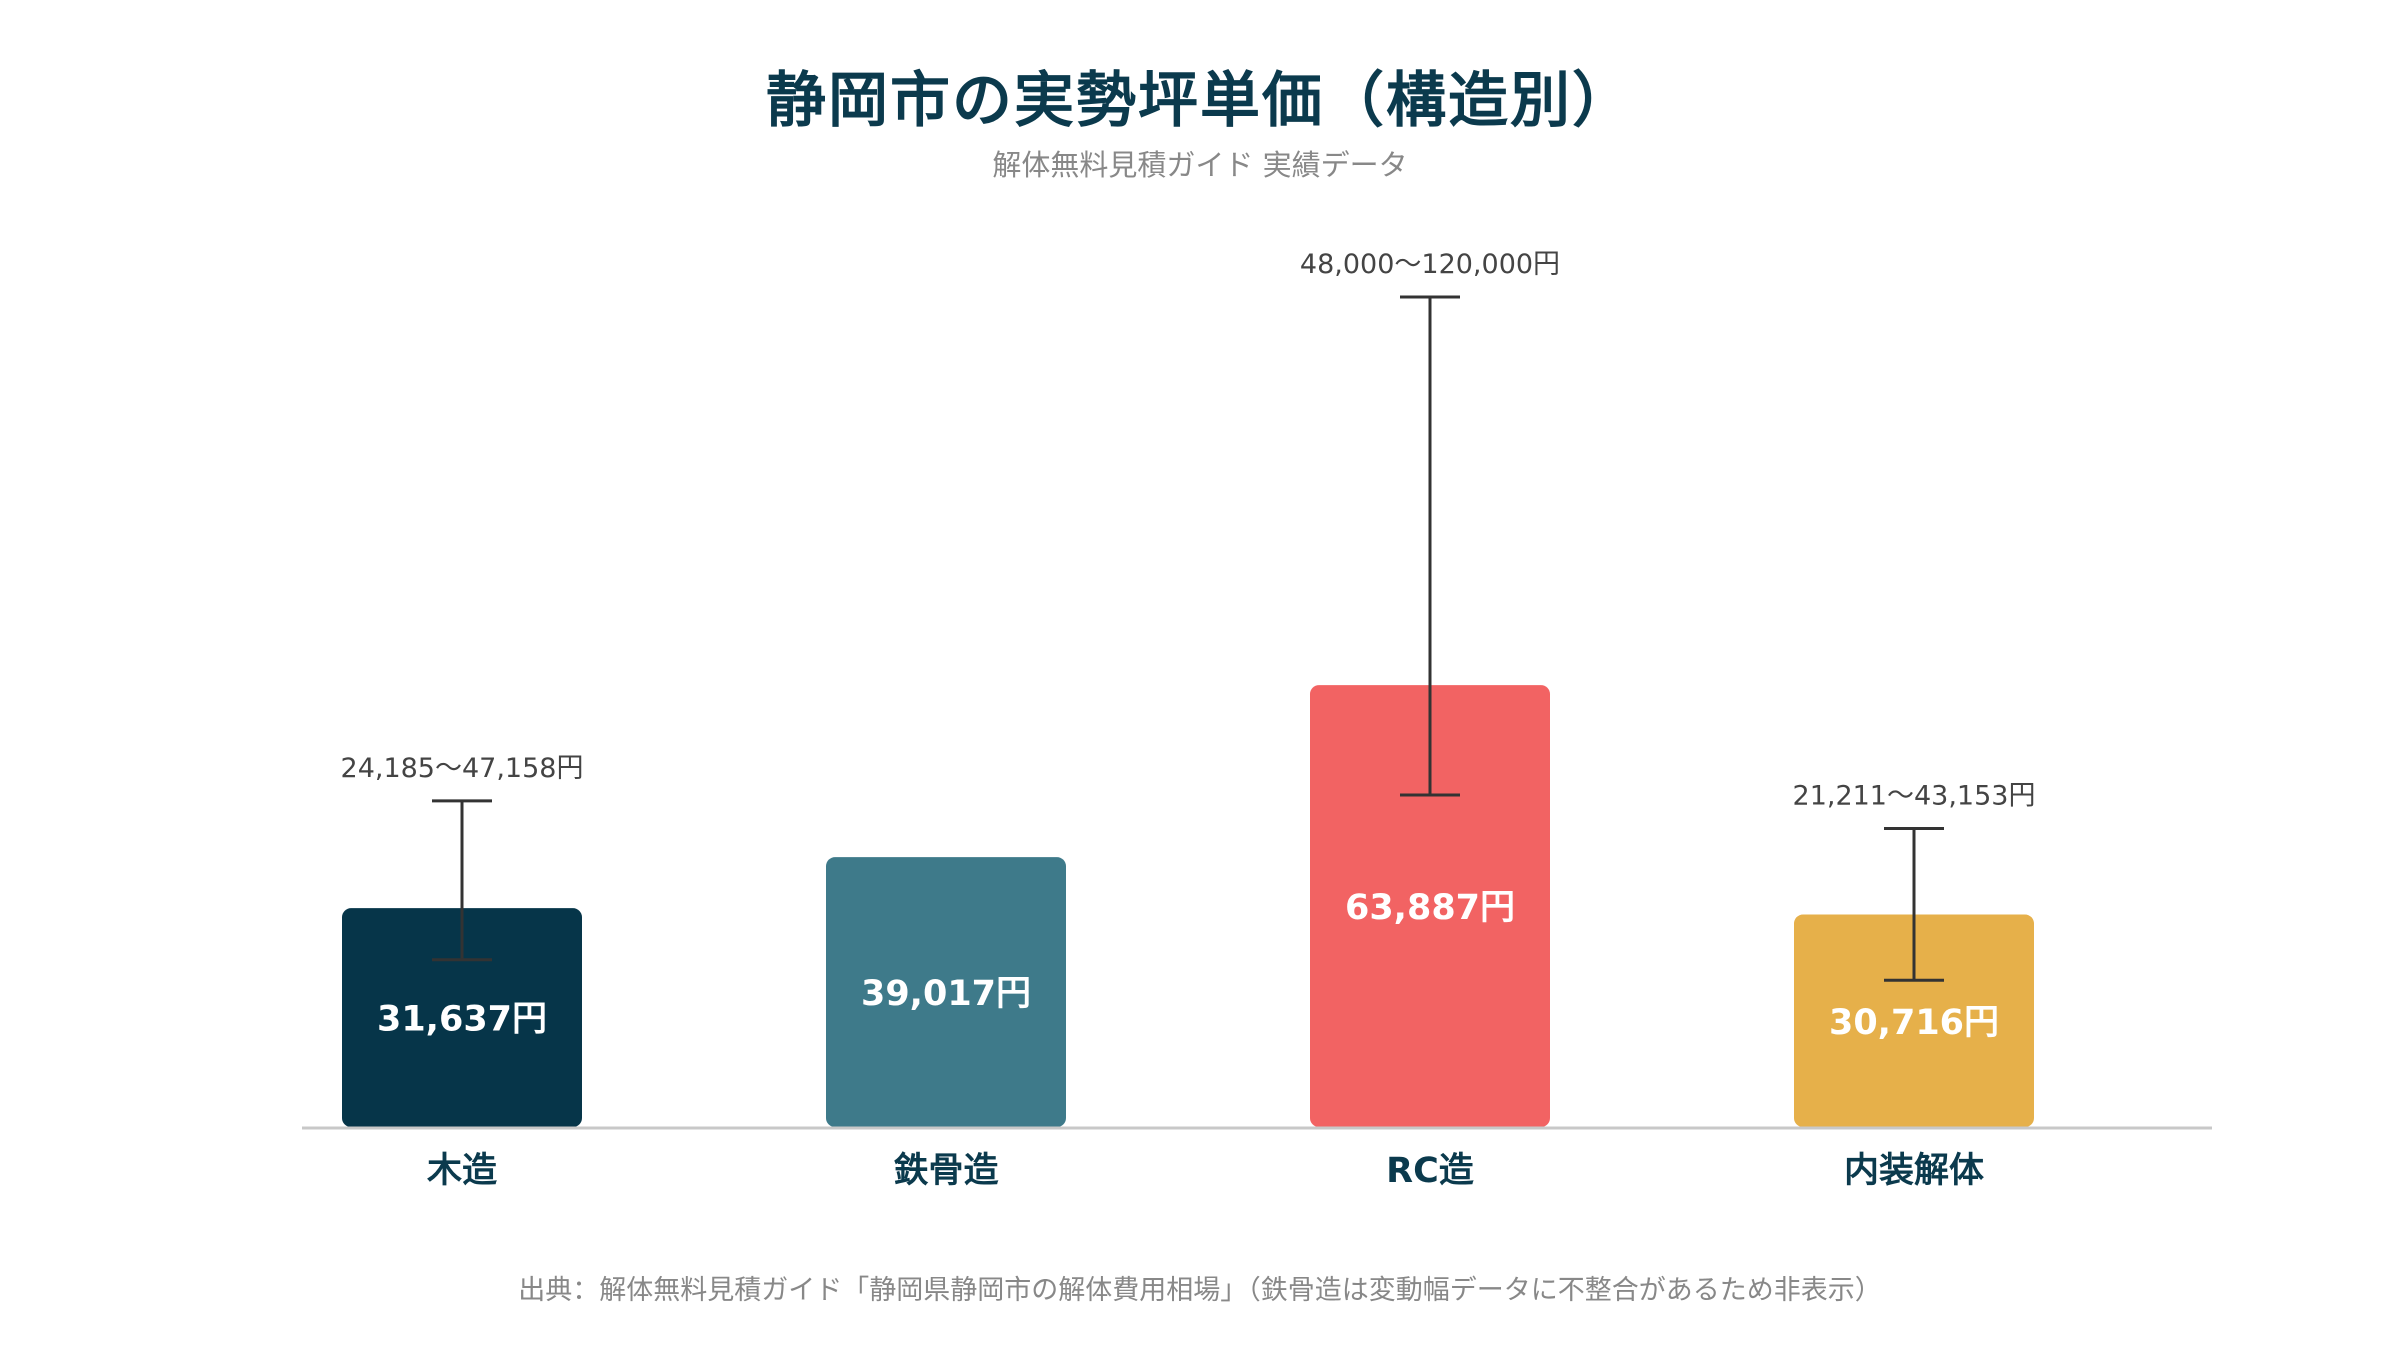  What do you see at coordinates (1200, 101) in the screenshot?
I see `chart-title: 静岡市の実勢坪単価（構造別）` at bounding box center [1200, 101].